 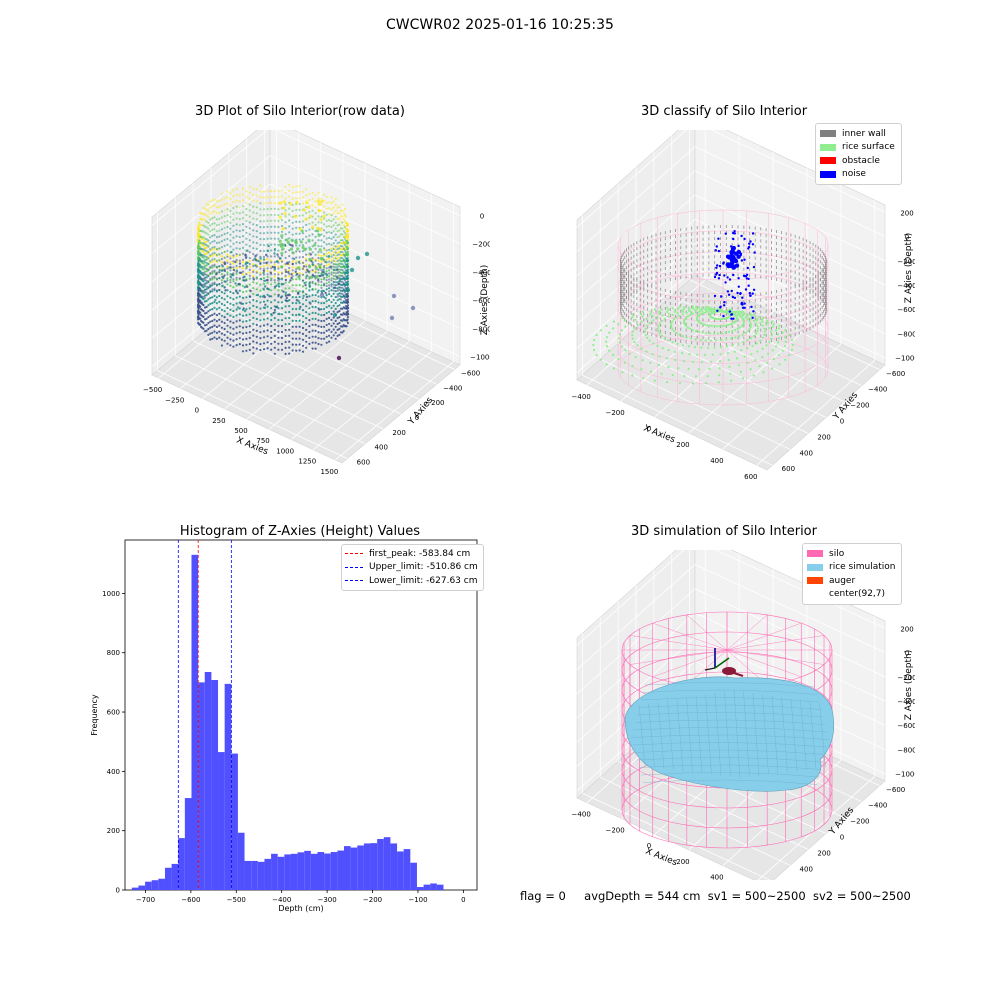 I want to click on raw-surface-point, so click(x=230, y=267).